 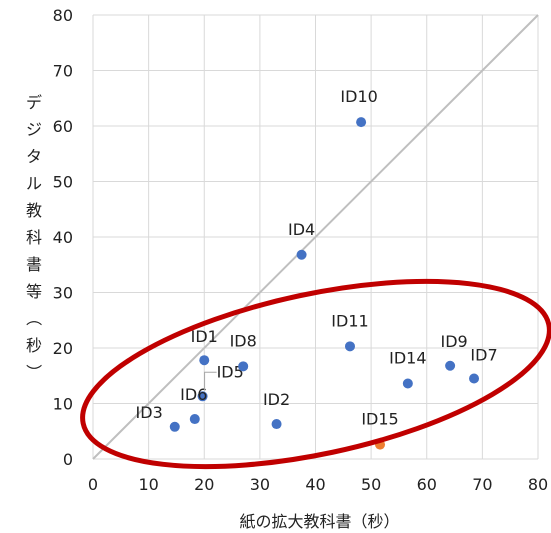 I want to click on y-tick-label: 50, so click(x=63, y=182).